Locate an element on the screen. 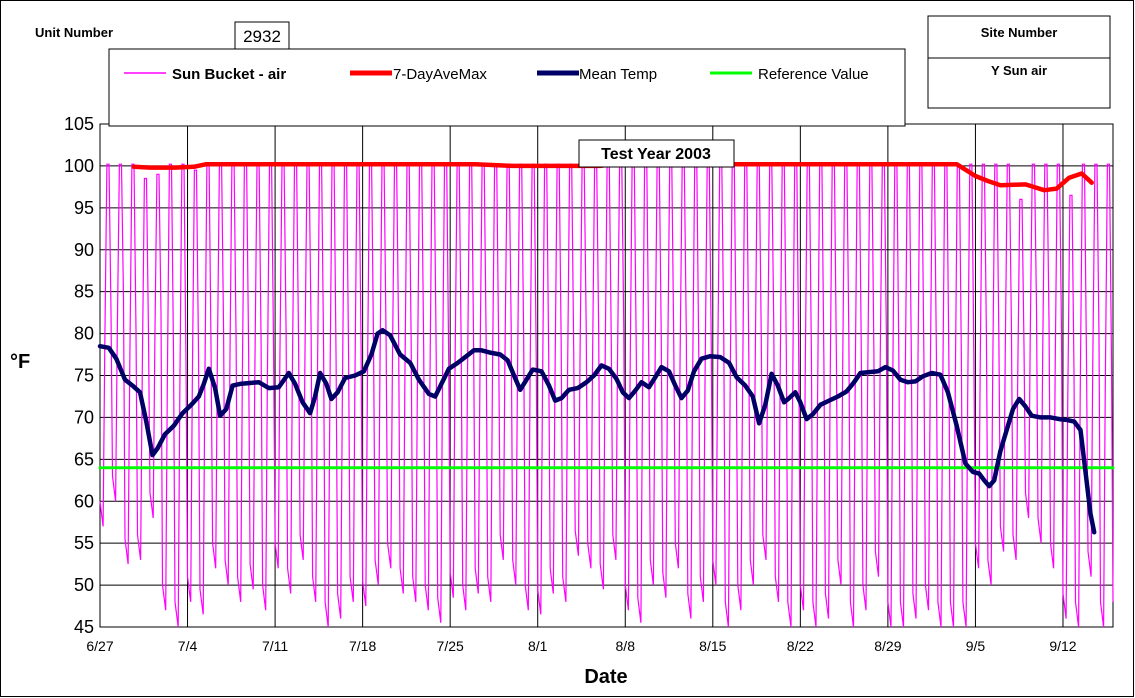 The image size is (1135, 698). y-tick-label: 55 is located at coordinates (84, 543).